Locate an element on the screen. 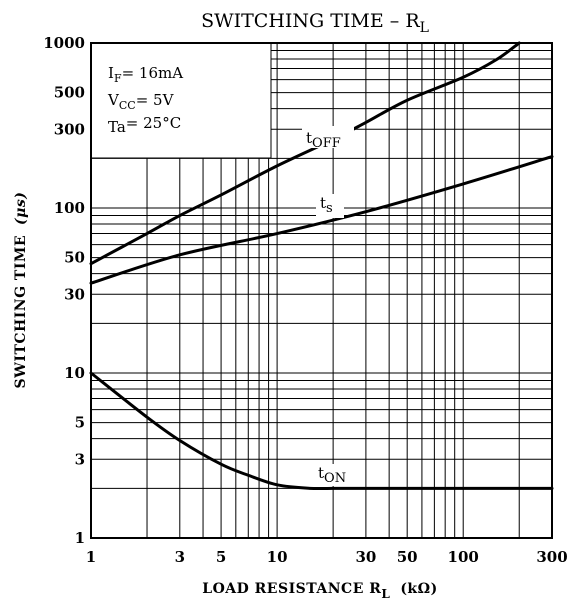  x-tick-label: 10 is located at coordinates (277, 557).